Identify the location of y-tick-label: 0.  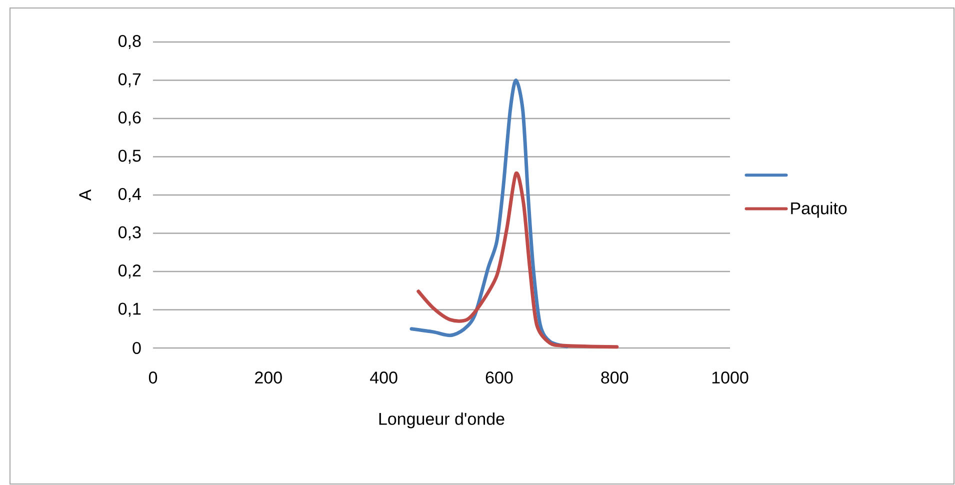
(136, 348).